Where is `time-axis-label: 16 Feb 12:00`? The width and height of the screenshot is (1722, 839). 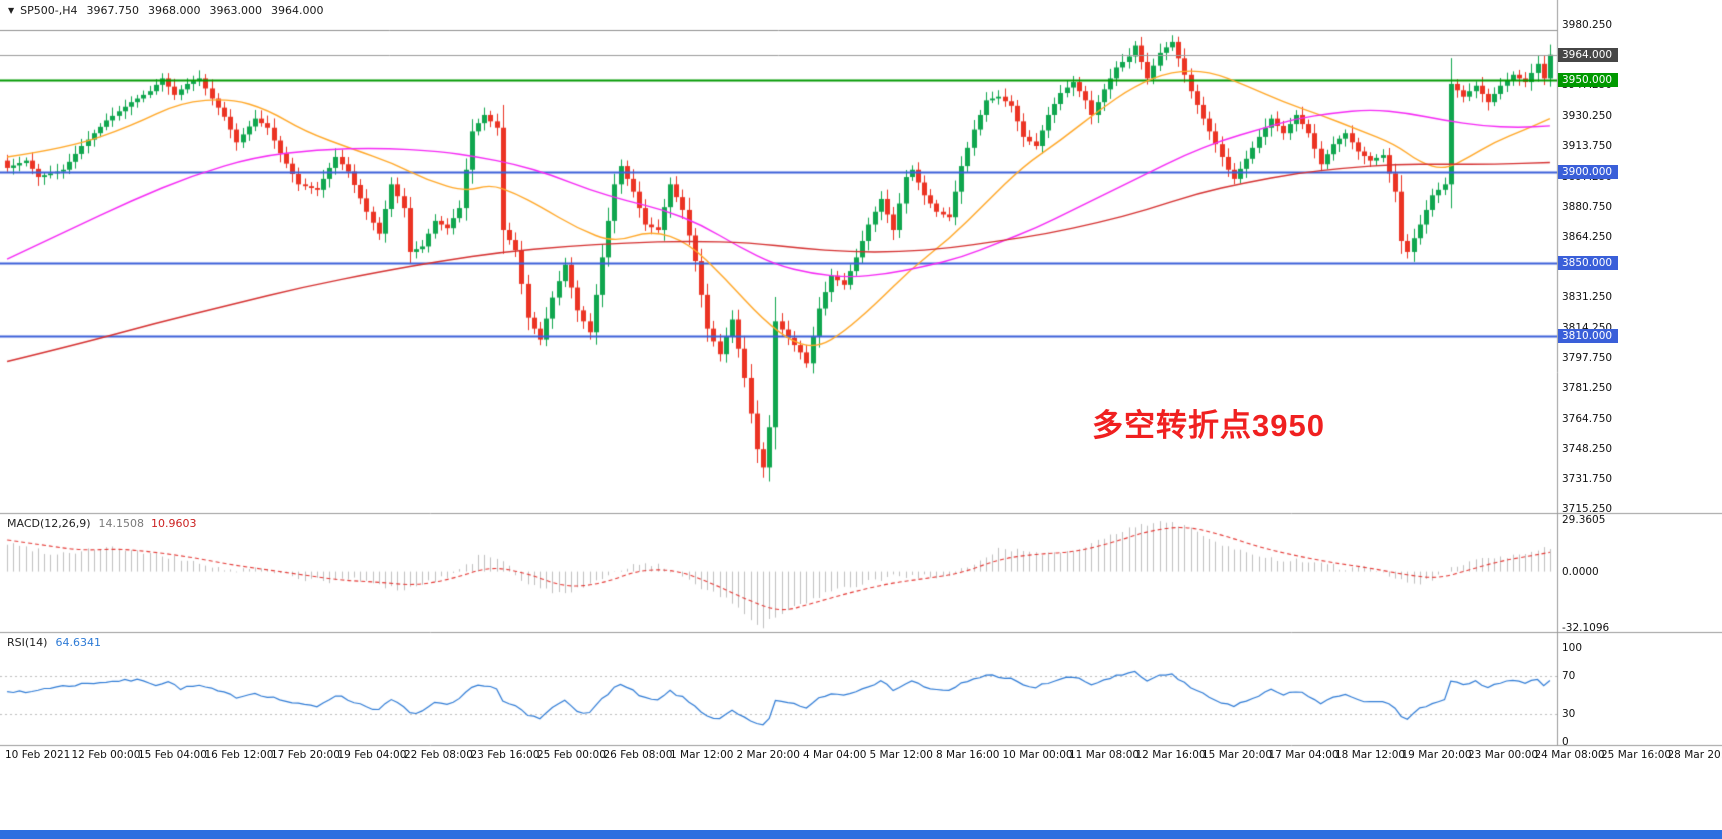 time-axis-label: 16 Feb 12:00 is located at coordinates (239, 755).